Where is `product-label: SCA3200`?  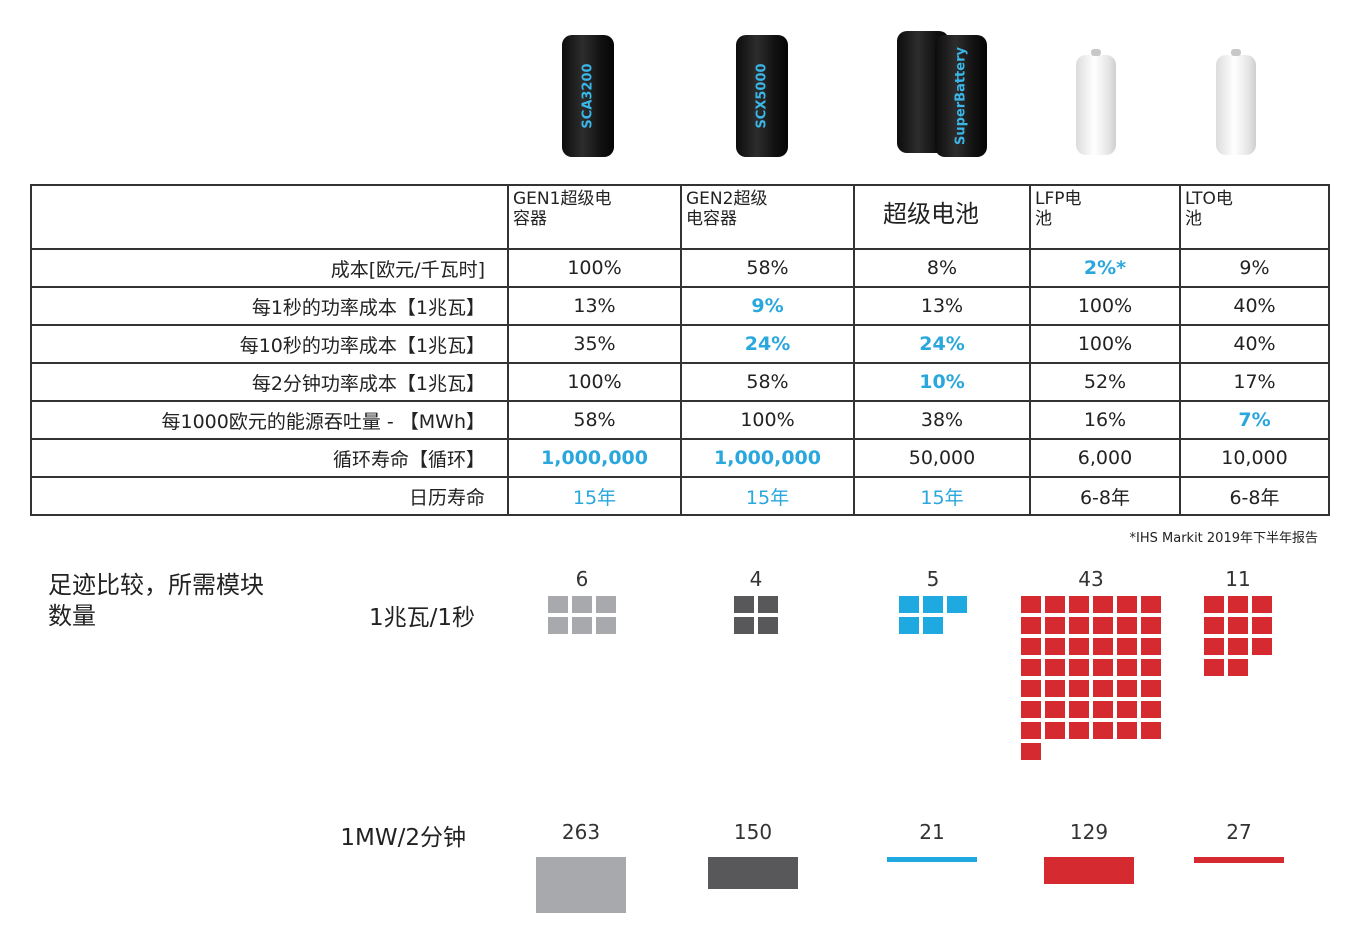 product-label: SCA3200 is located at coordinates (588, 96).